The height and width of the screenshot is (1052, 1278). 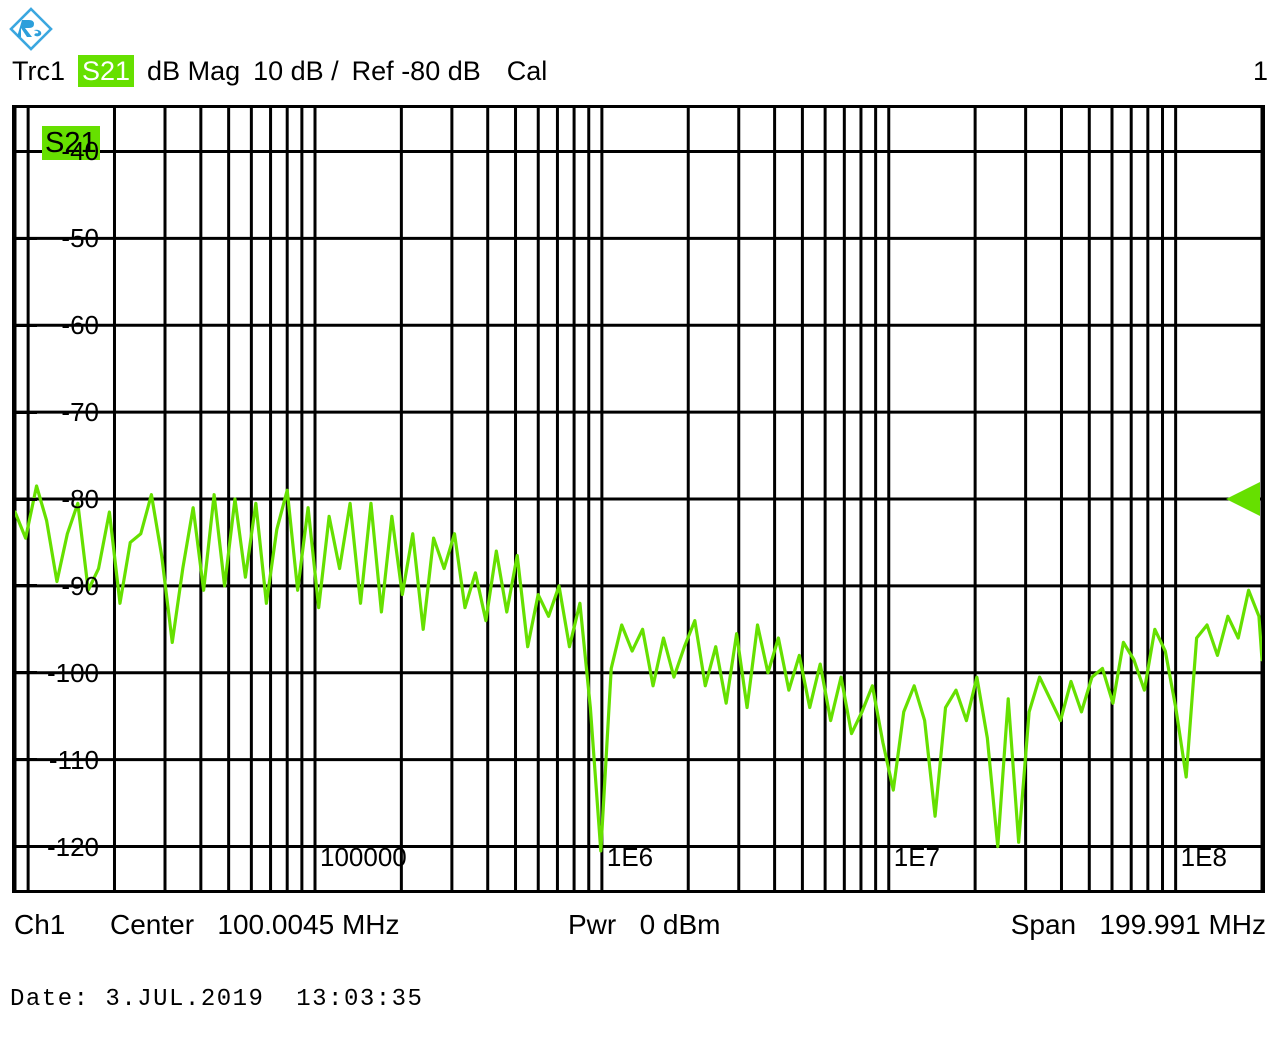 I want to click on y-tick-label: -80, so click(x=80, y=499).